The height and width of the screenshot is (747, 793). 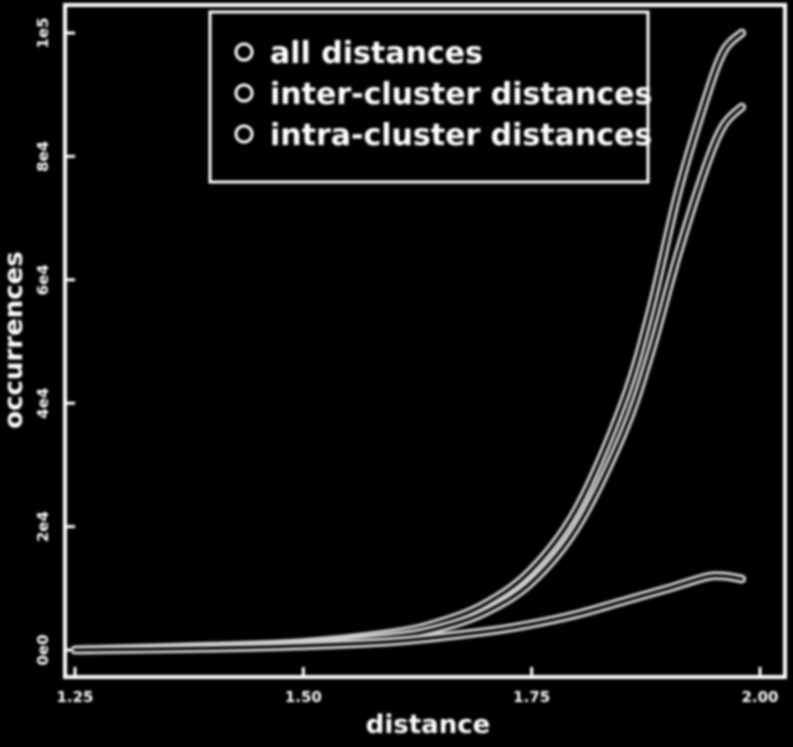 I want to click on y-tick-label: 0e0, so click(x=43, y=649).